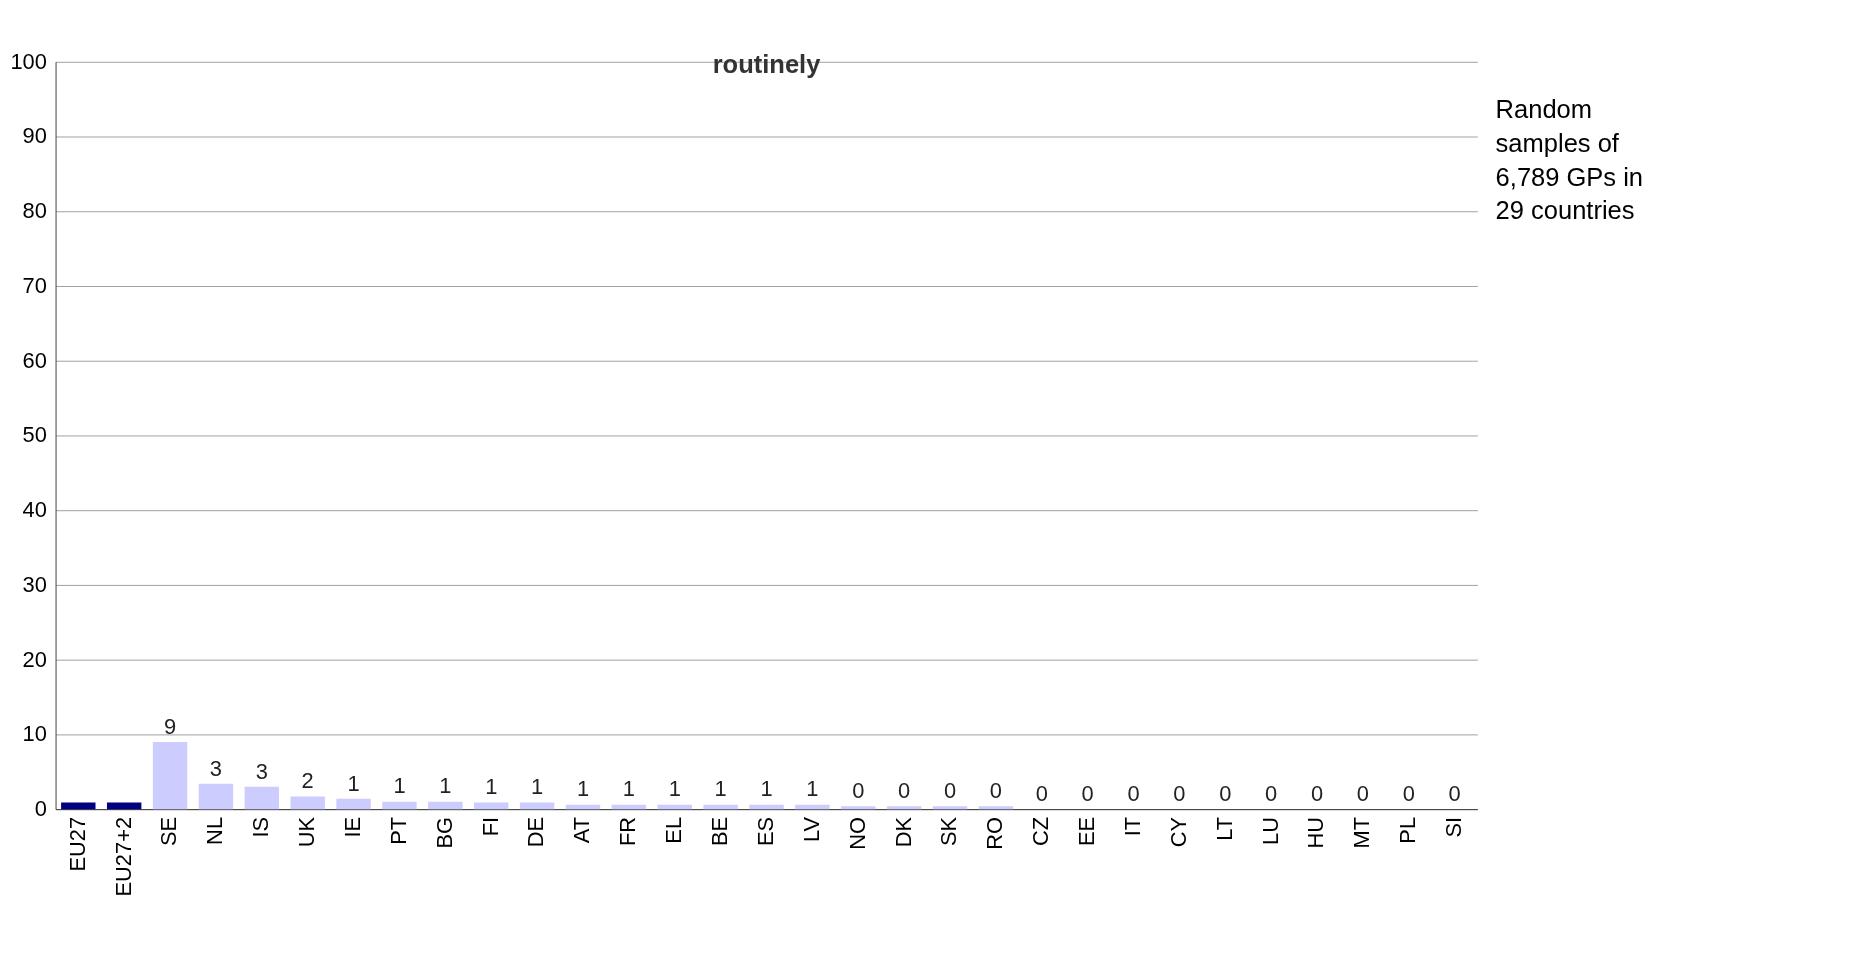  Describe the element at coordinates (674, 830) in the screenshot. I see `x-tick-label: EL` at that location.